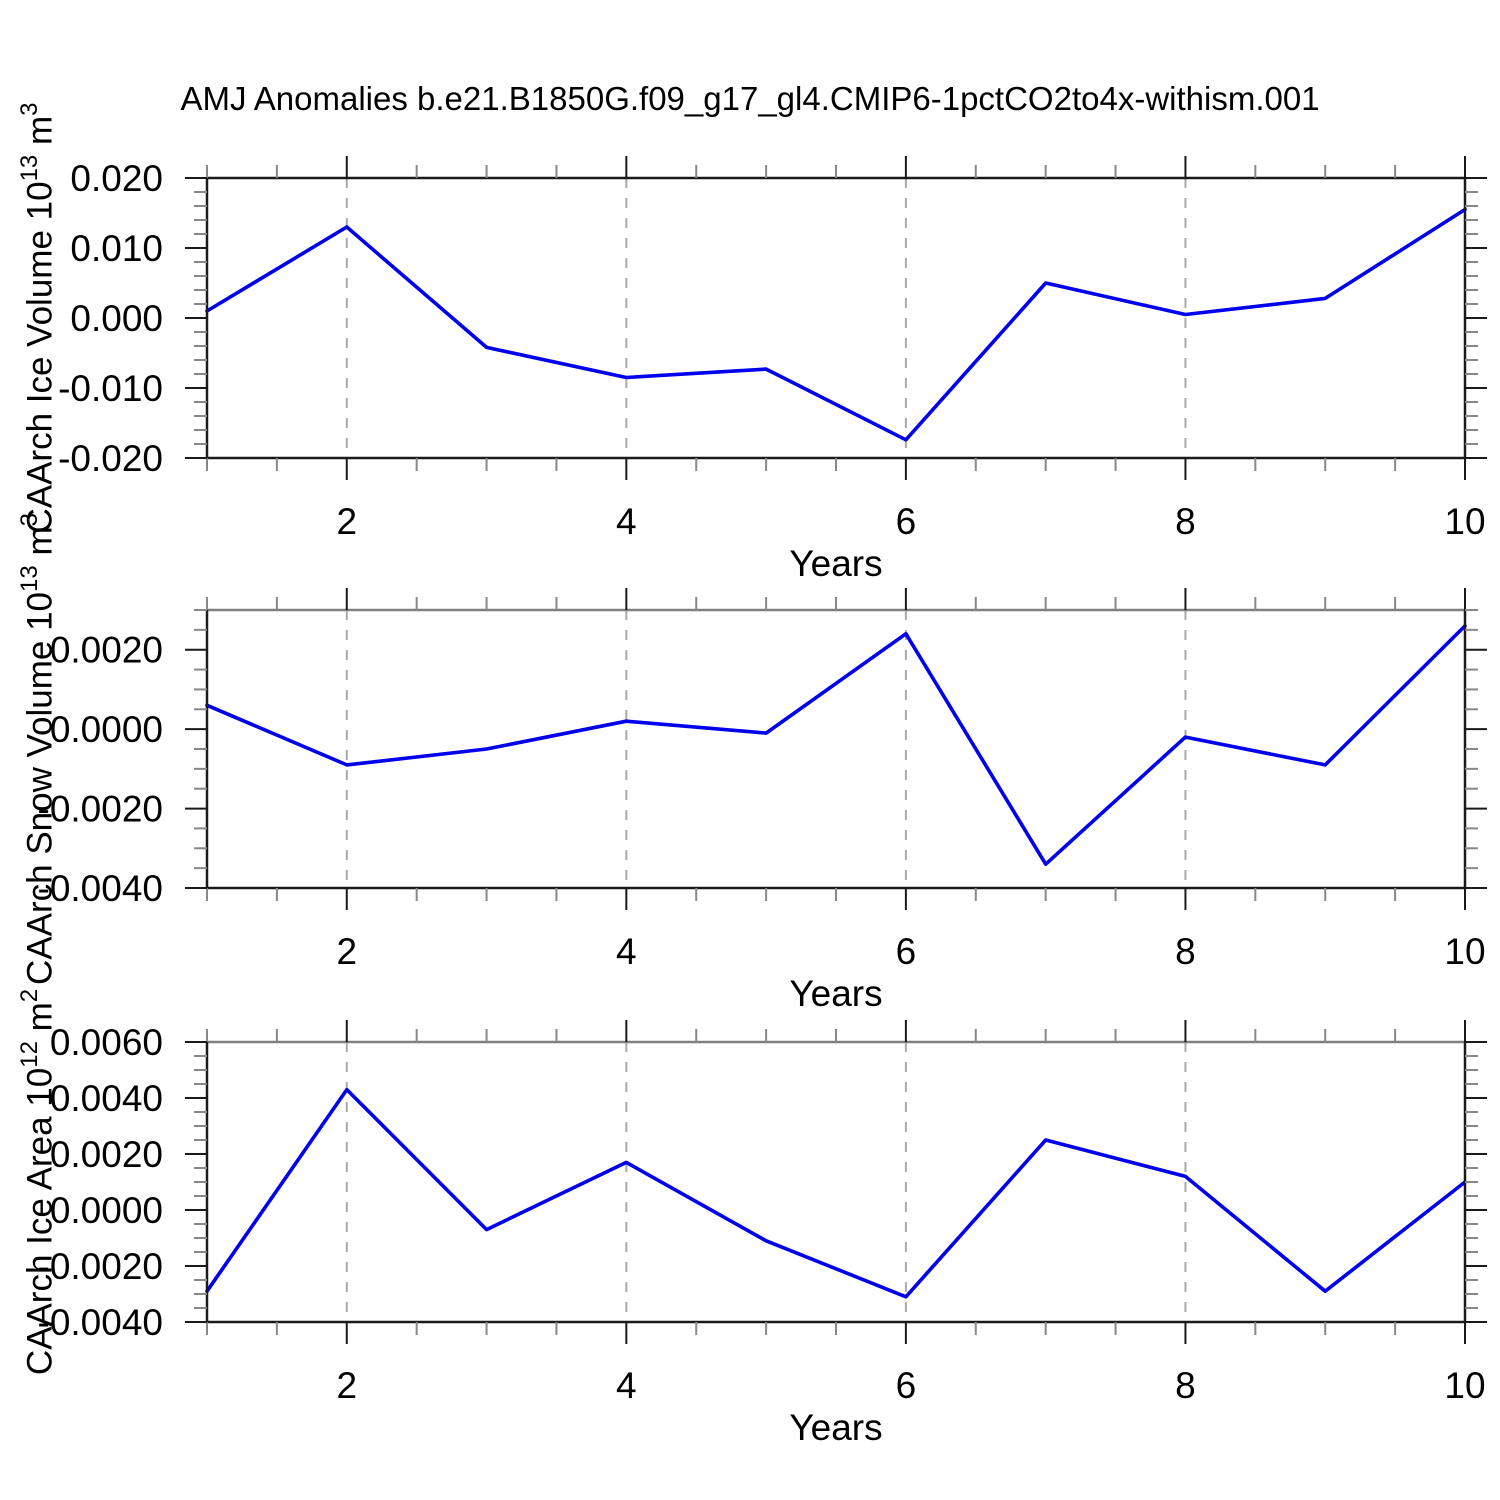 The height and width of the screenshot is (1500, 1500). I want to click on y-tick-label: 0.010, so click(116, 248).